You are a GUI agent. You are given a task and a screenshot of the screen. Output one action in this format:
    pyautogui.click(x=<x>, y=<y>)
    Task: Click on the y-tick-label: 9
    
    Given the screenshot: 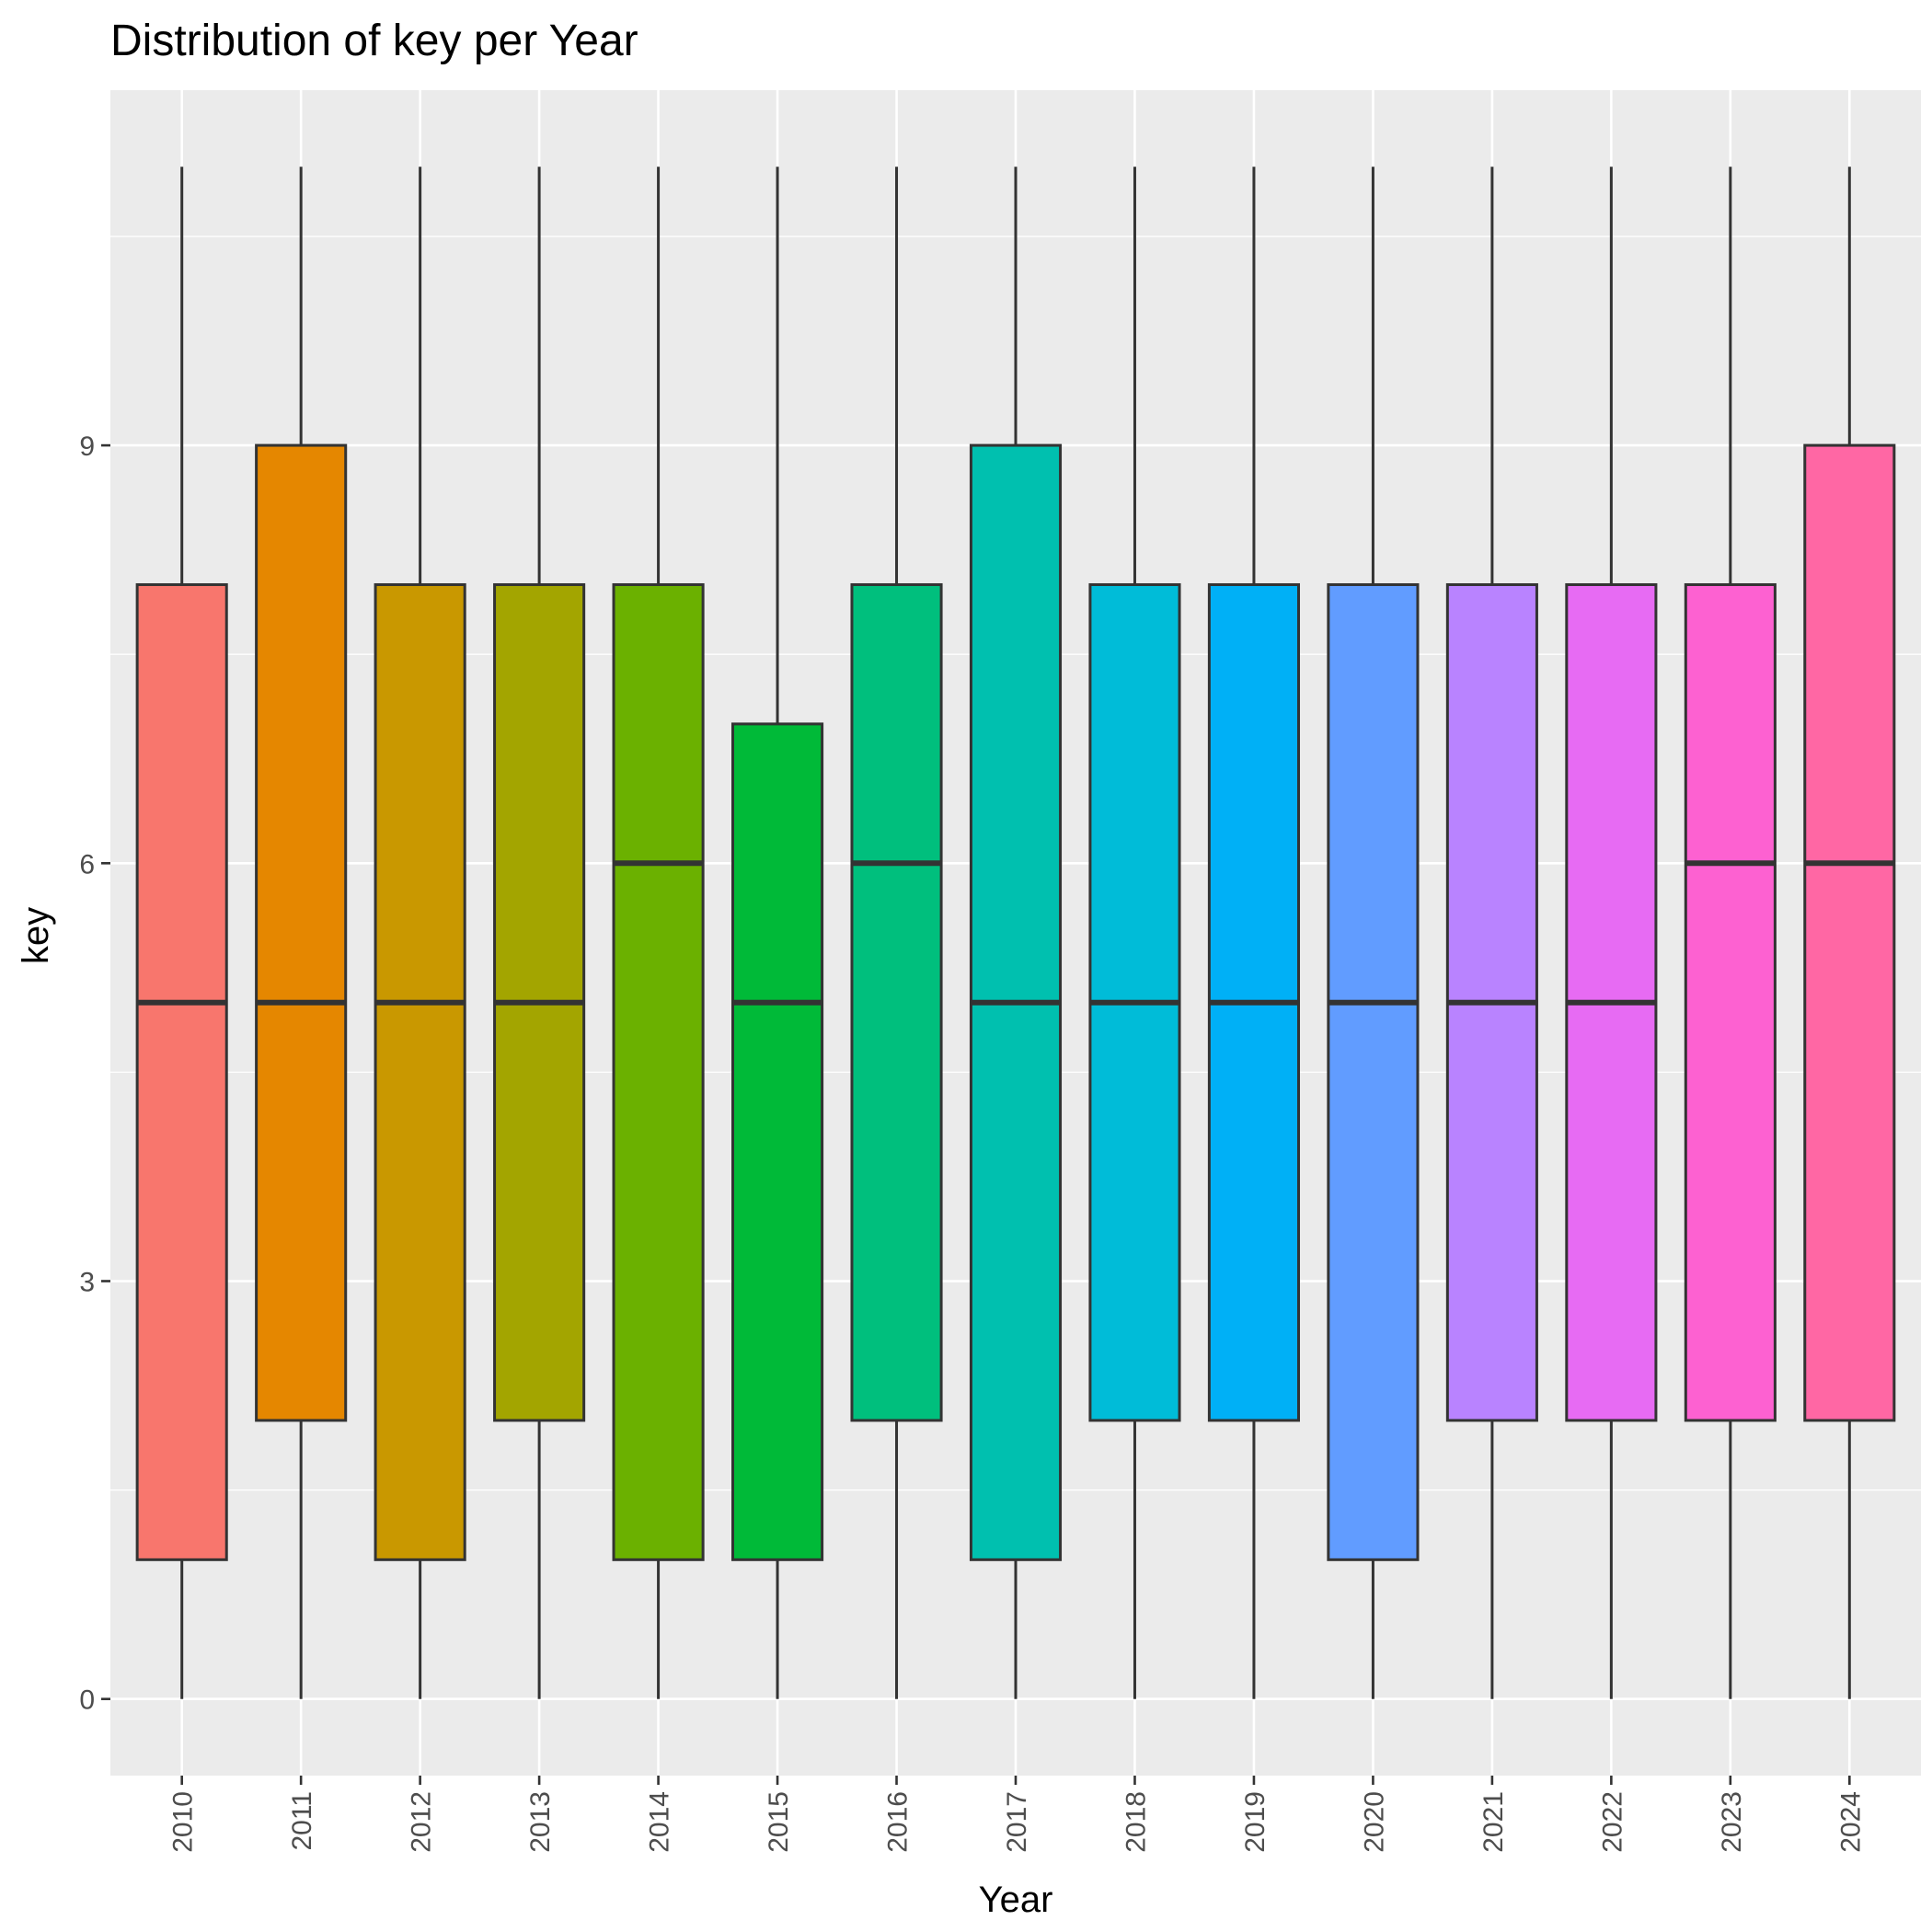 What is the action you would take?
    pyautogui.click(x=87, y=446)
    